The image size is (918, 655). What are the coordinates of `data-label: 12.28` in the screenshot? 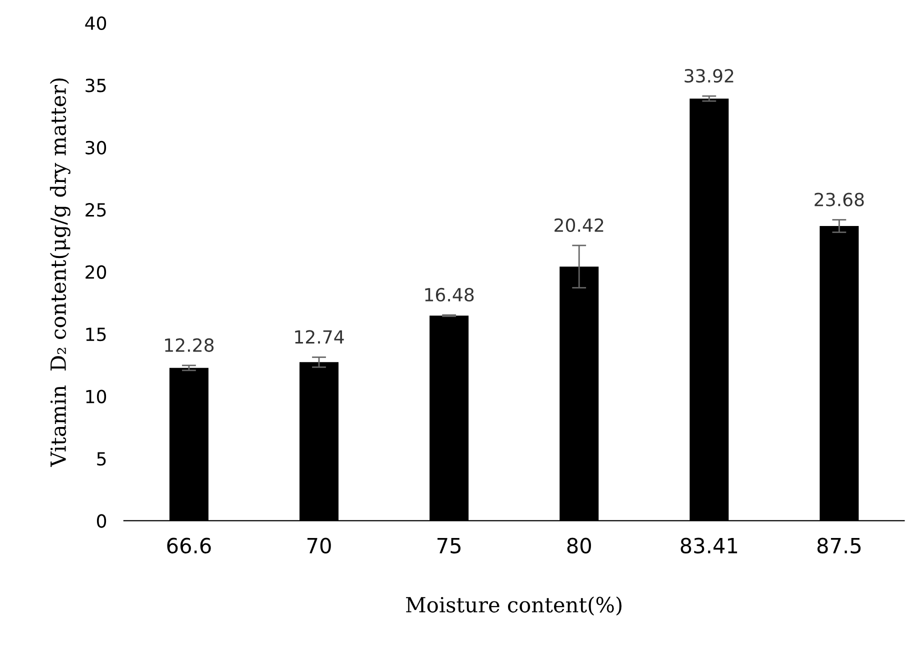 It's located at (189, 345).